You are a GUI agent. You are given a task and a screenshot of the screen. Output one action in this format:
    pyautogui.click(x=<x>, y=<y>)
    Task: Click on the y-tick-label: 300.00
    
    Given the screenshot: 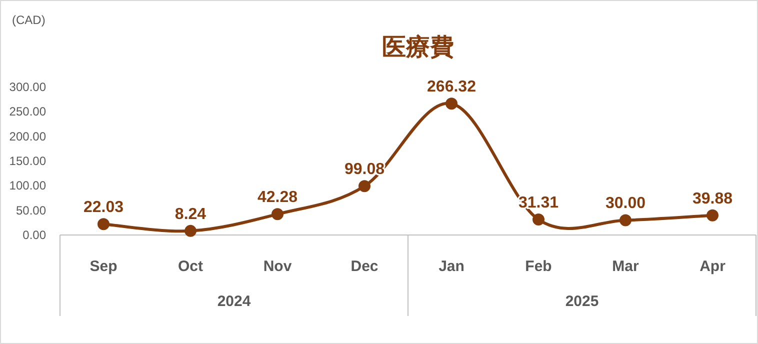 What is the action you would take?
    pyautogui.click(x=27, y=87)
    